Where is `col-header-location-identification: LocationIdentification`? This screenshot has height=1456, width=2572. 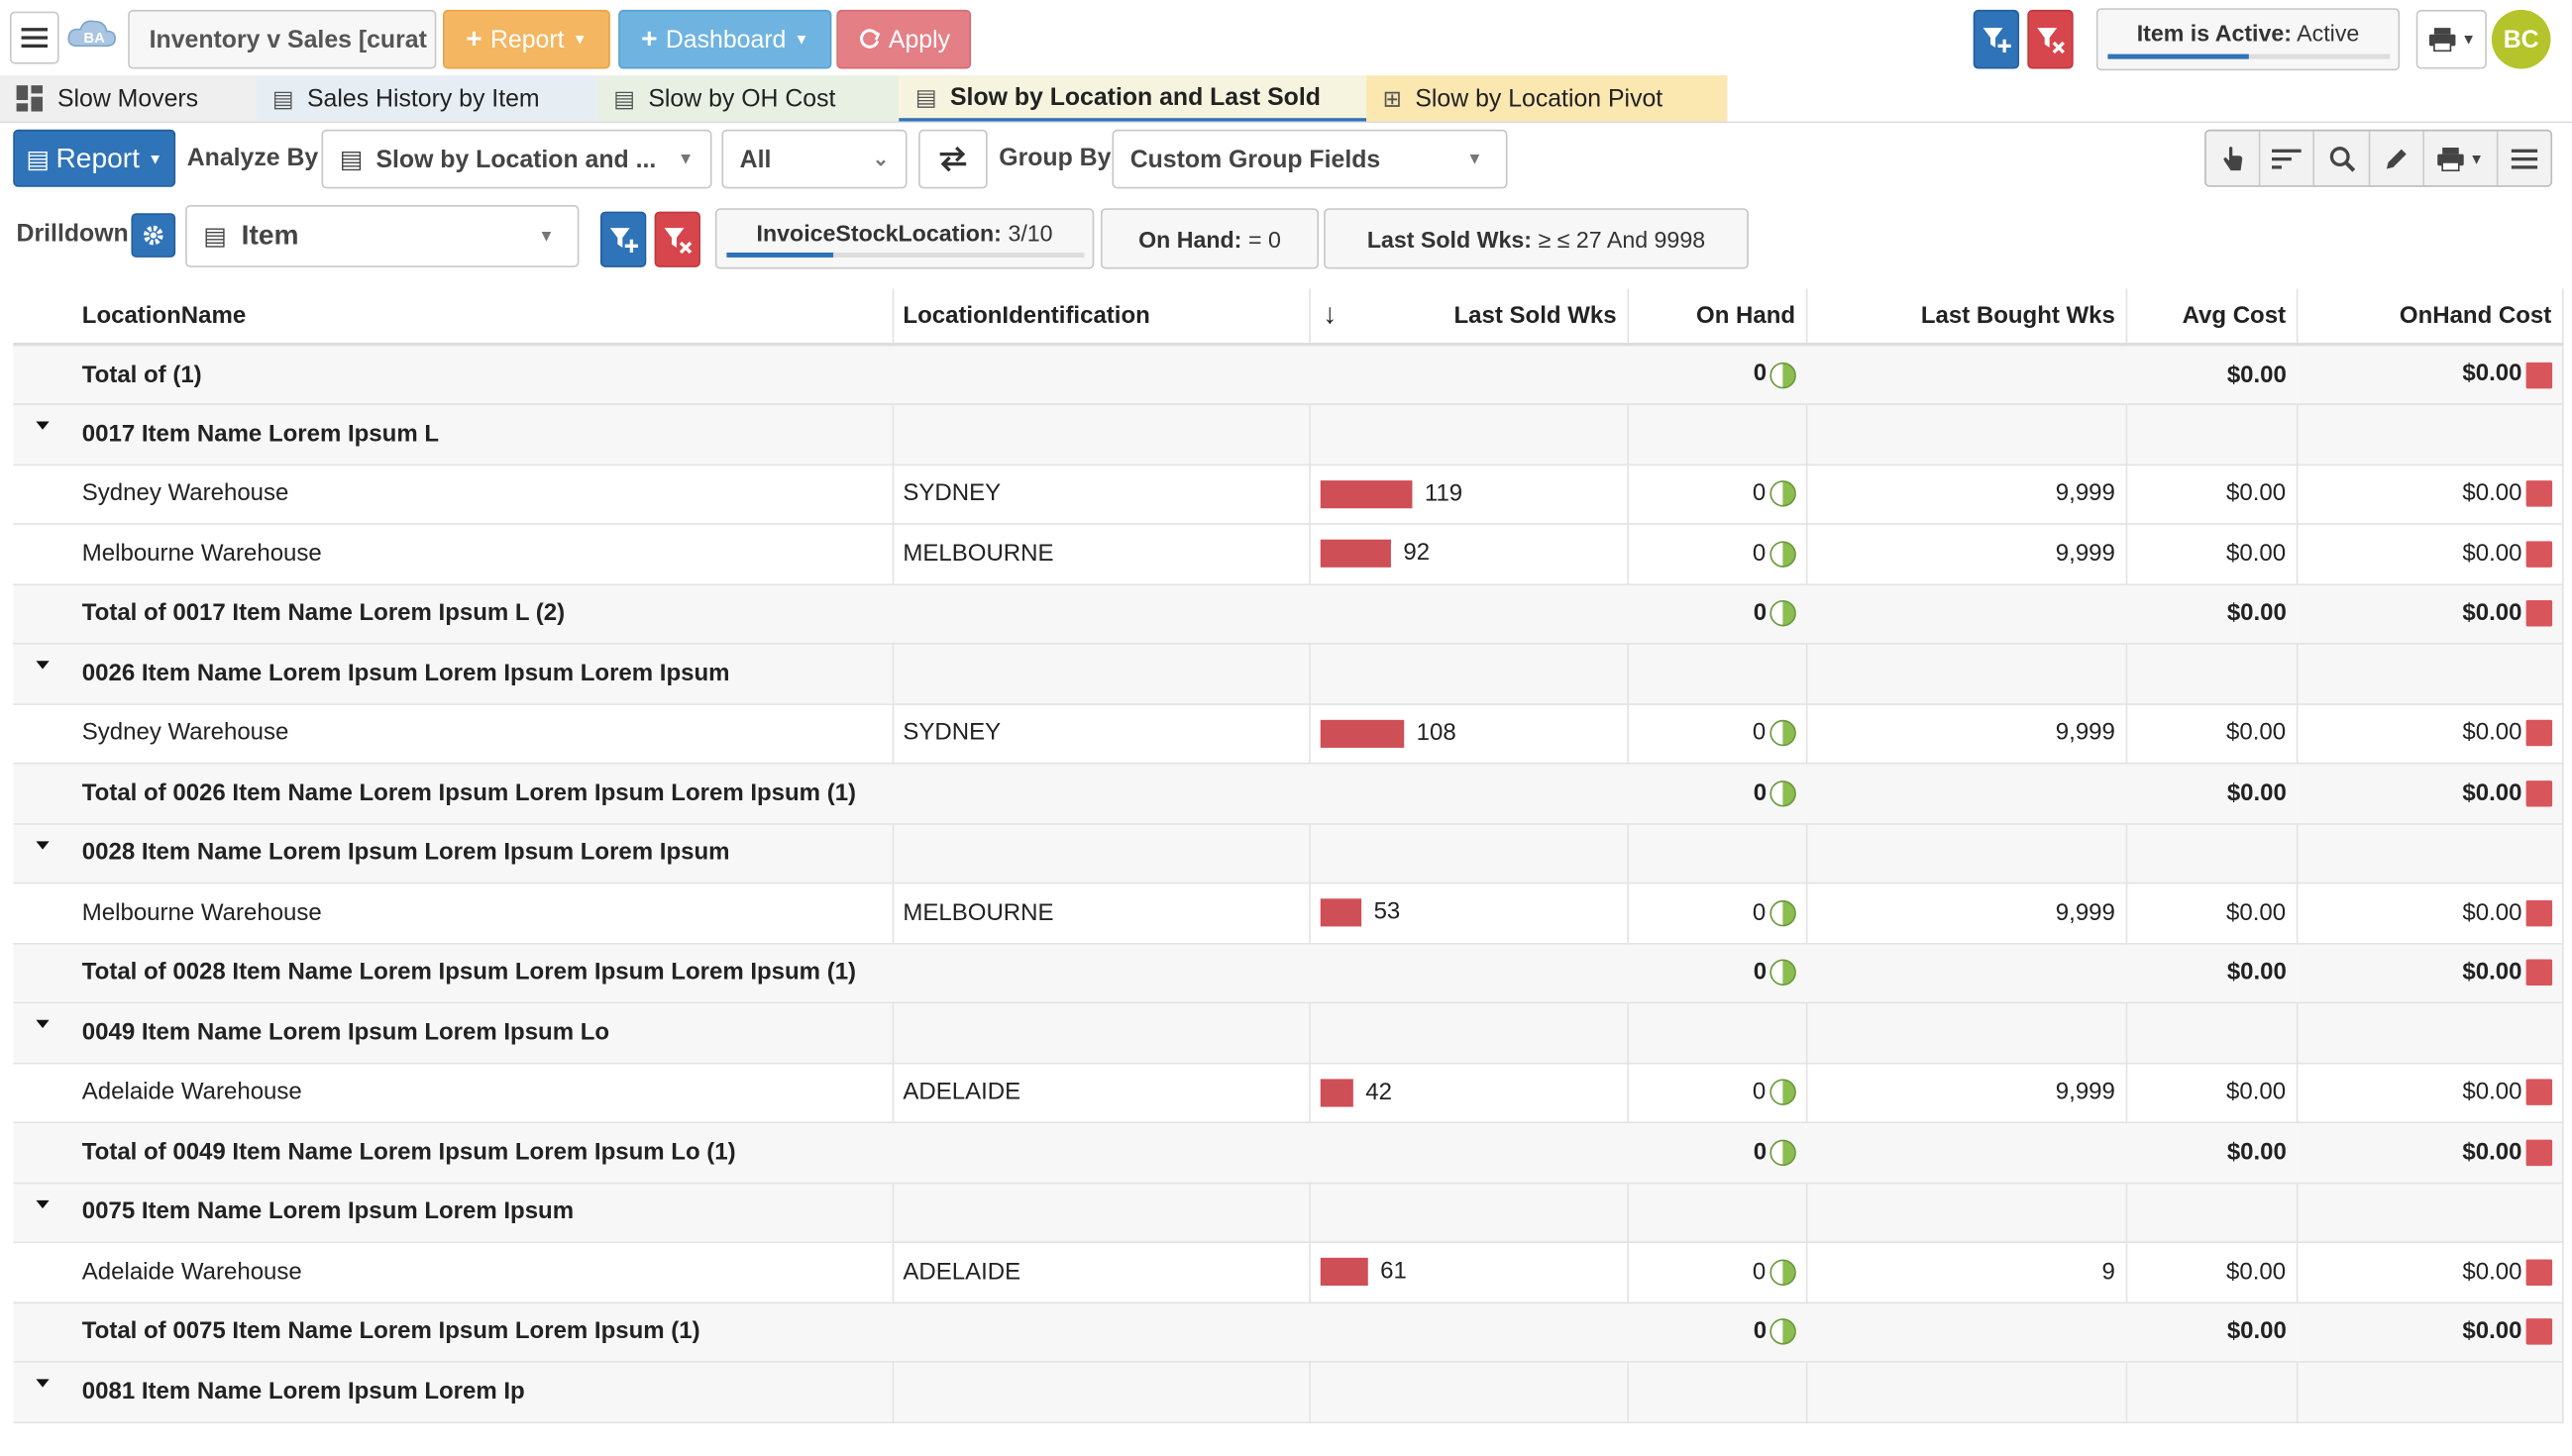
col-header-location-identification: LocationIdentification is located at coordinates (1101, 317).